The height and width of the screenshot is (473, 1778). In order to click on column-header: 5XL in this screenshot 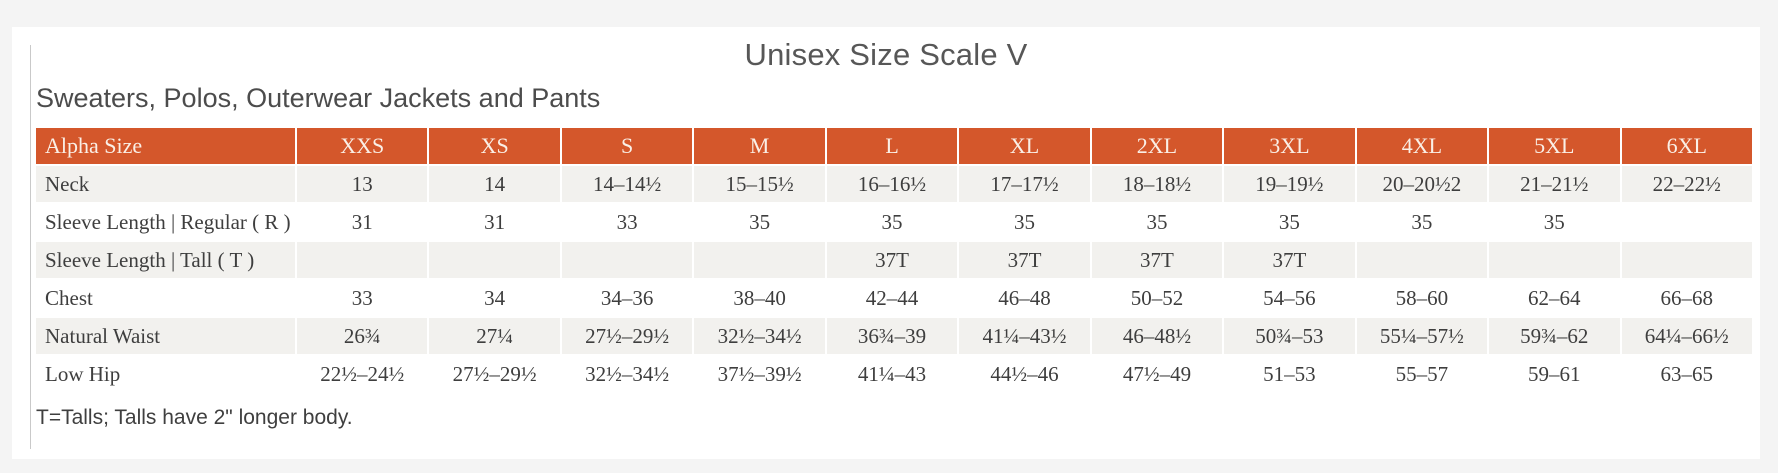, I will do `click(1554, 146)`.